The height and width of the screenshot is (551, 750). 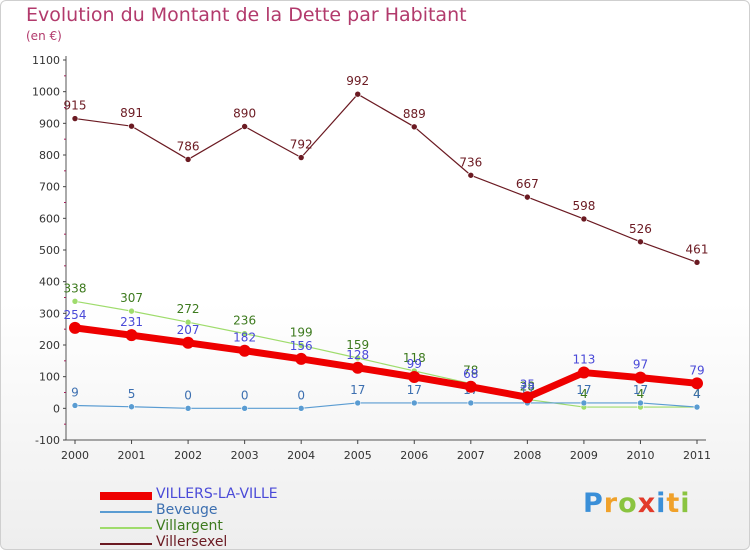 I want to click on data-label-villersexel: 526, so click(x=640, y=229).